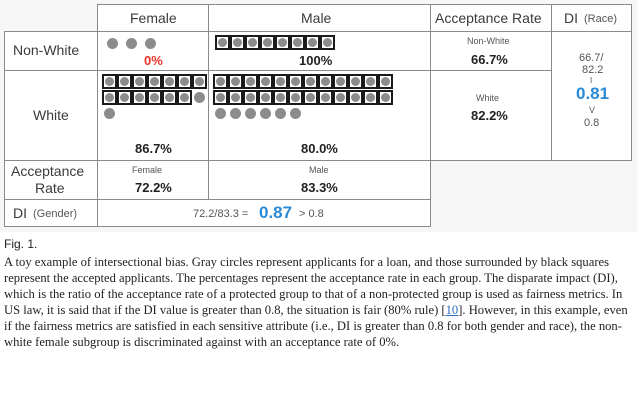  I want to click on row-acceptance-header-cell: Acceptance Rate, so click(51, 180).